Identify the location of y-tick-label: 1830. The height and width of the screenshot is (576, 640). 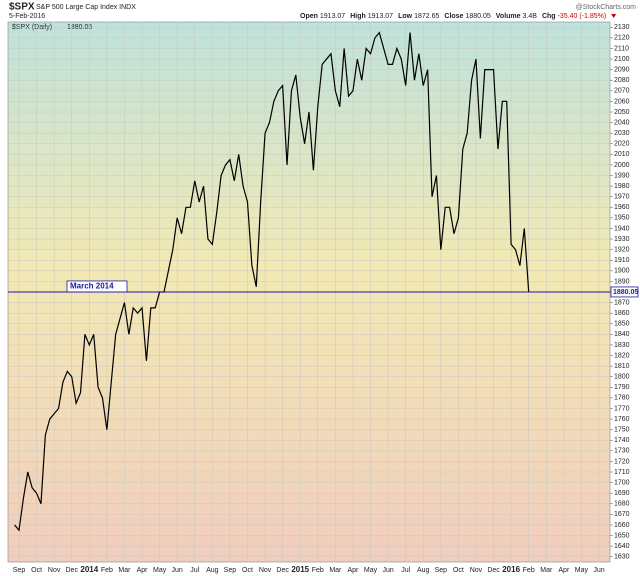
(622, 345).